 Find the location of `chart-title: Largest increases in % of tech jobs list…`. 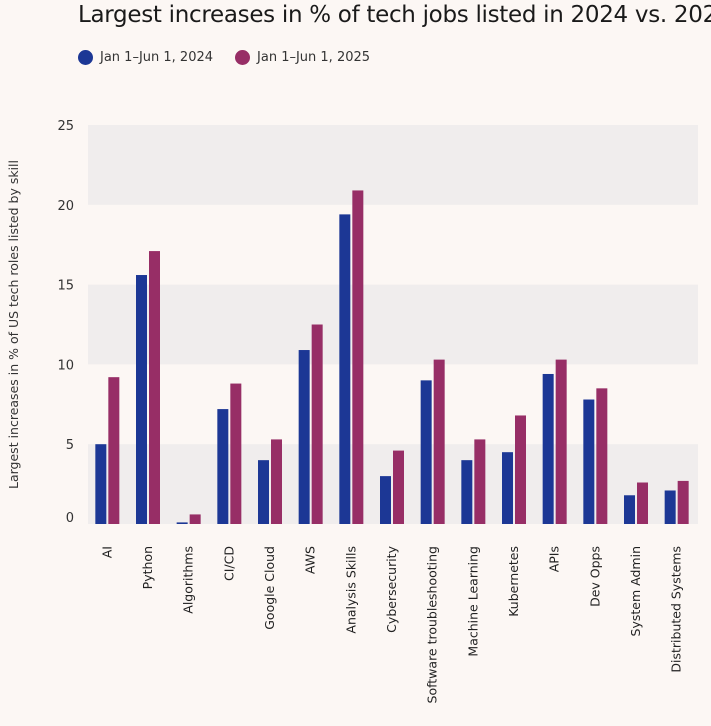

chart-title: Largest increases in % of tech jobs list… is located at coordinates (394, 15).